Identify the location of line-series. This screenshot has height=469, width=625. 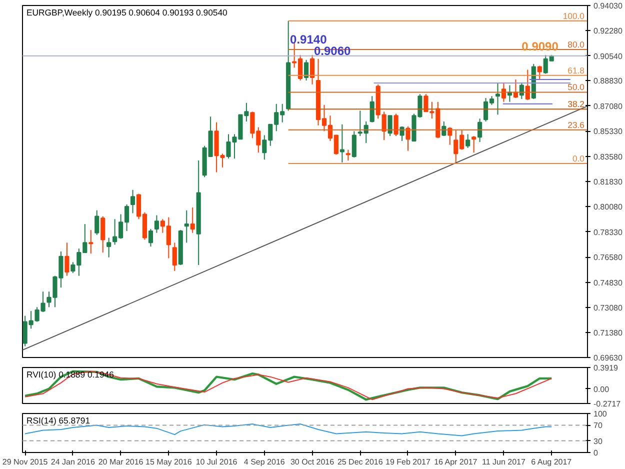
(288, 430).